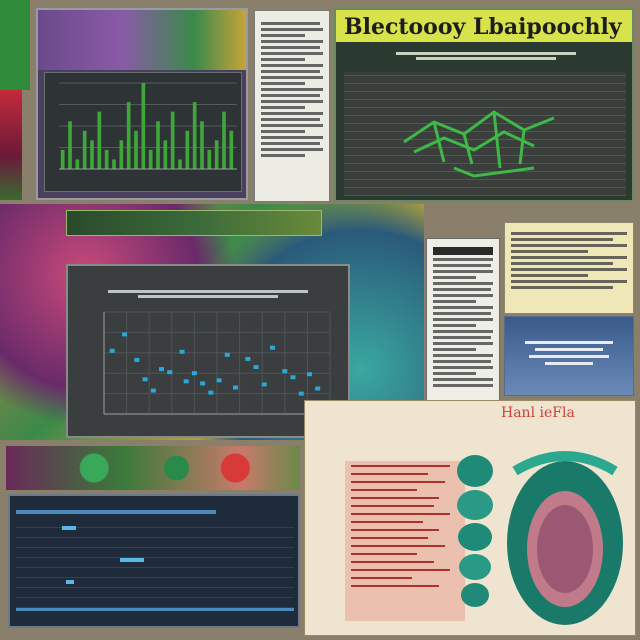  What do you see at coordinates (538, 413) in the screenshot?
I see `anatomy-title: Hanl ieFla` at bounding box center [538, 413].